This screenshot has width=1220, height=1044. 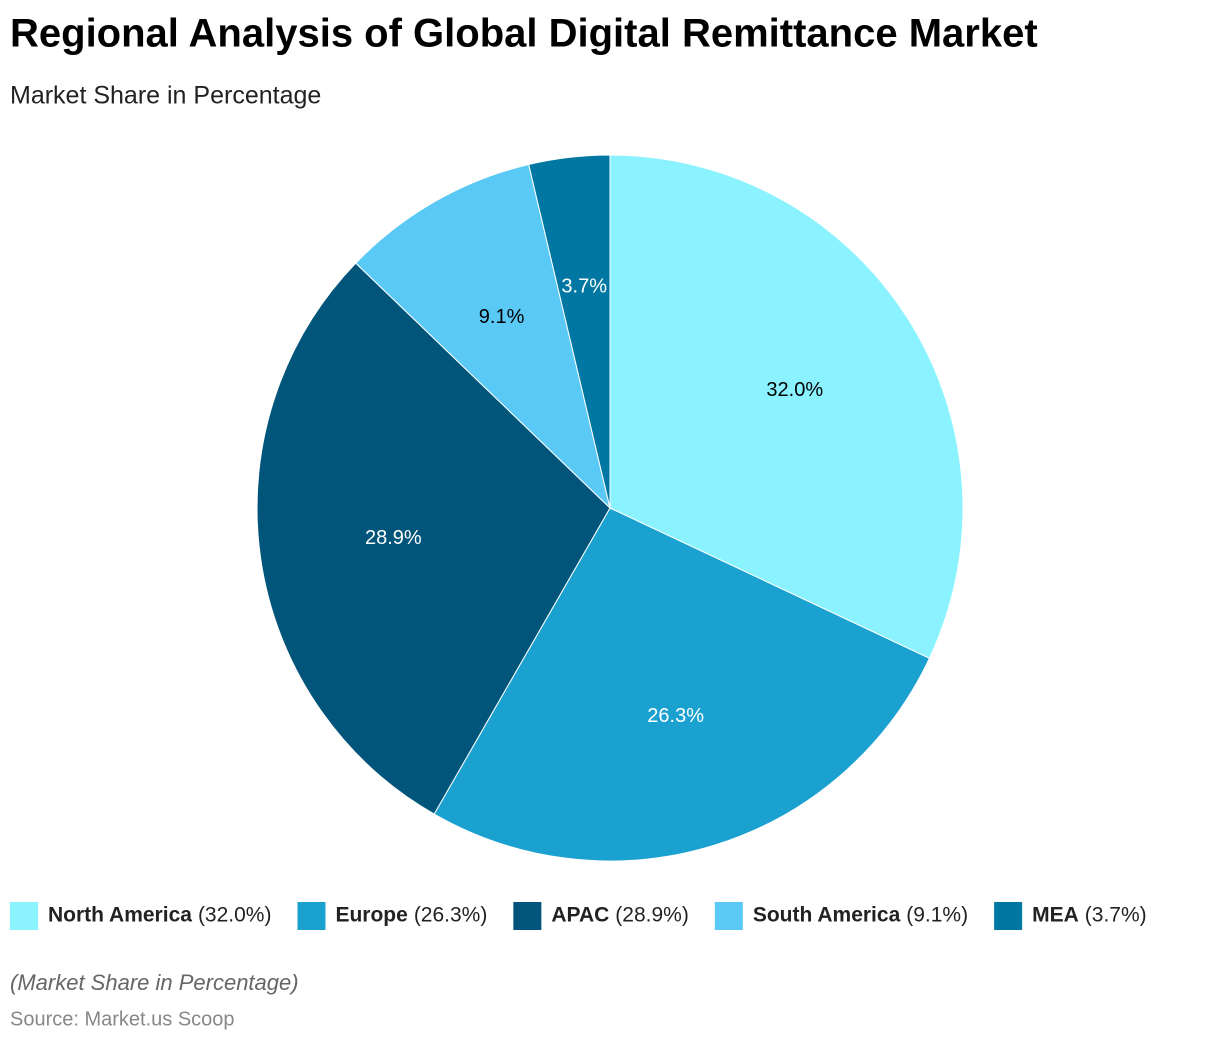 What do you see at coordinates (1055, 915) in the screenshot?
I see `legend-label: MEA` at bounding box center [1055, 915].